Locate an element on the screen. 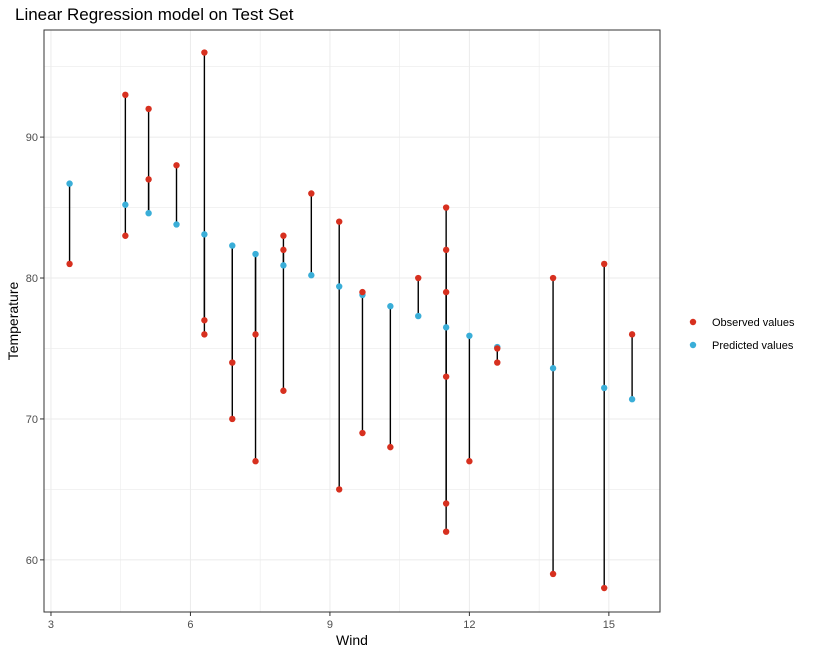 The height and width of the screenshot is (655, 815). y-tick-label: 70 is located at coordinates (32, 420).